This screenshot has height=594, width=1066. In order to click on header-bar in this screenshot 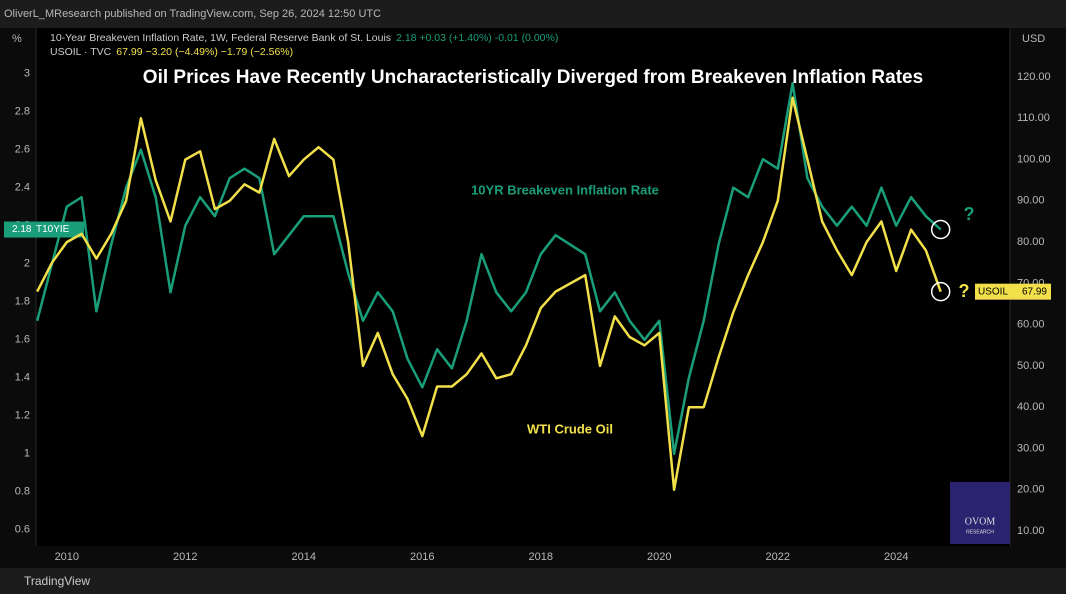, I will do `click(533, 14)`.